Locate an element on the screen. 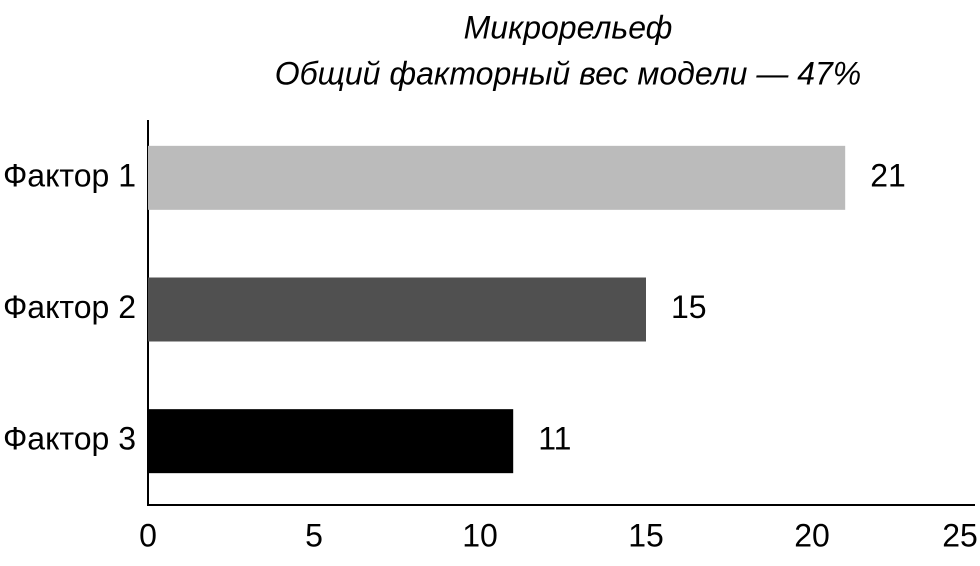 The image size is (980, 566). x-tick-label: 5 is located at coordinates (314, 535).